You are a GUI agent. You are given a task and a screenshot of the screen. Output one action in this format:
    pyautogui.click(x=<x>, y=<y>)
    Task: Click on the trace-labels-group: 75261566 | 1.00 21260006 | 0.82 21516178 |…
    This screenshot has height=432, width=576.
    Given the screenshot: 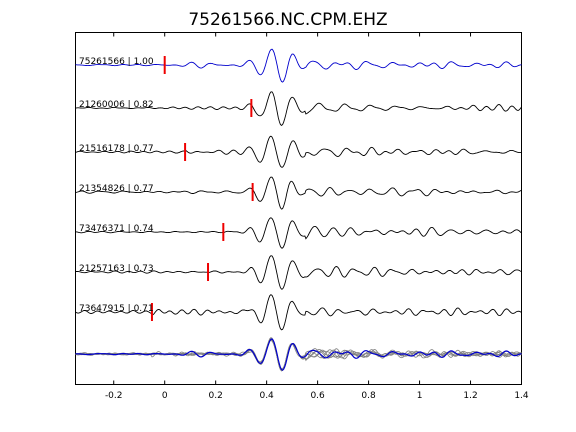 What is the action you would take?
    pyautogui.click(x=116, y=185)
    